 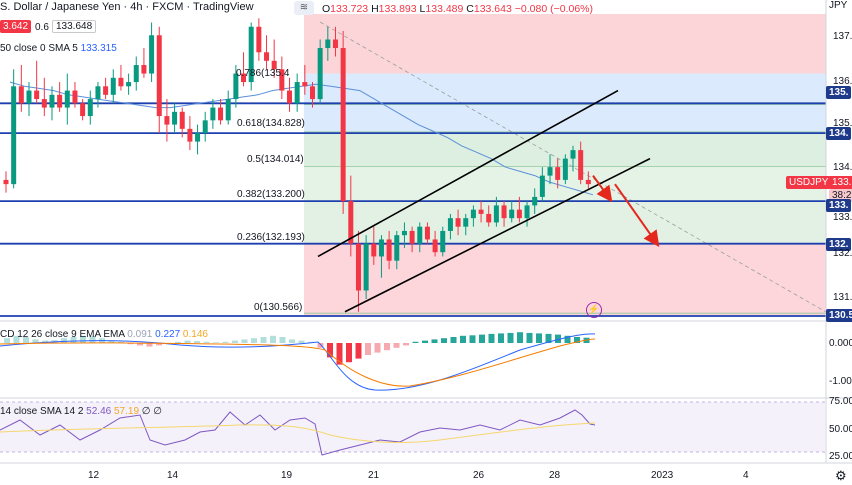 I want to click on sma-legend: 50 close 0 SMA 5 133.315, so click(x=58, y=48).